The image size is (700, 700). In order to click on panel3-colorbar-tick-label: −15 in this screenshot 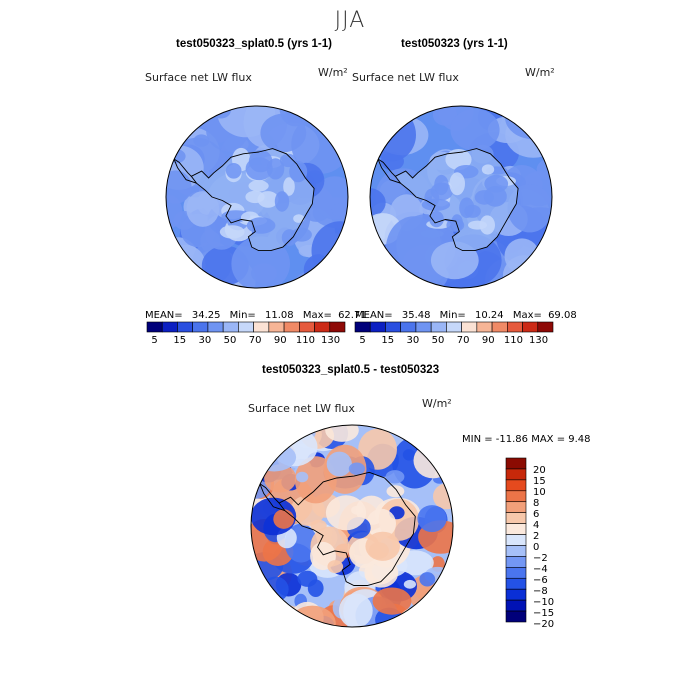, I will do `click(544, 613)`.